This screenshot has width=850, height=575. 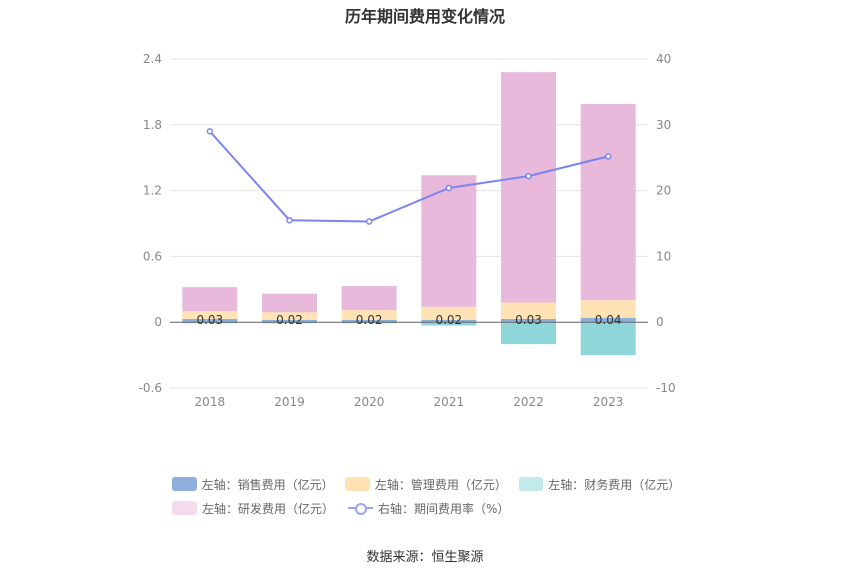 What do you see at coordinates (152, 59) in the screenshot?
I see `left-tick-label: 2.4` at bounding box center [152, 59].